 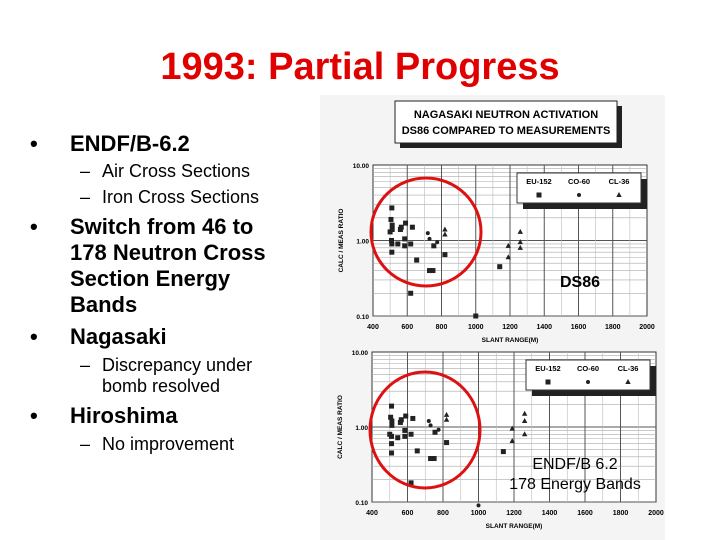 What do you see at coordinates (362, 317) in the screenshot?
I see `y-tick-label: 0.10` at bounding box center [362, 317].